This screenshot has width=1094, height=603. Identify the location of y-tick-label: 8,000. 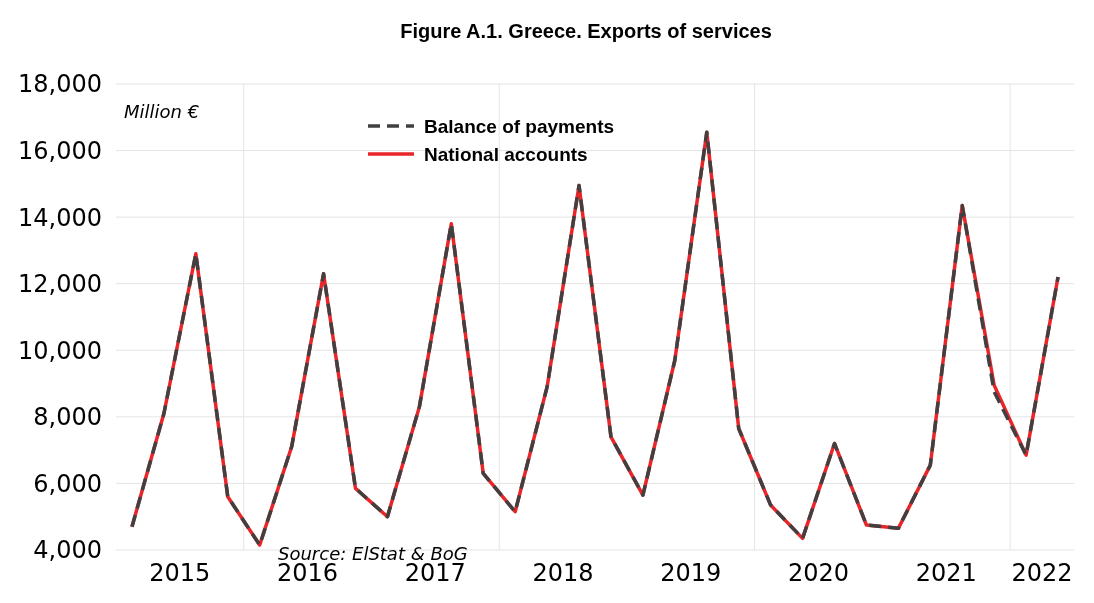
(67, 417).